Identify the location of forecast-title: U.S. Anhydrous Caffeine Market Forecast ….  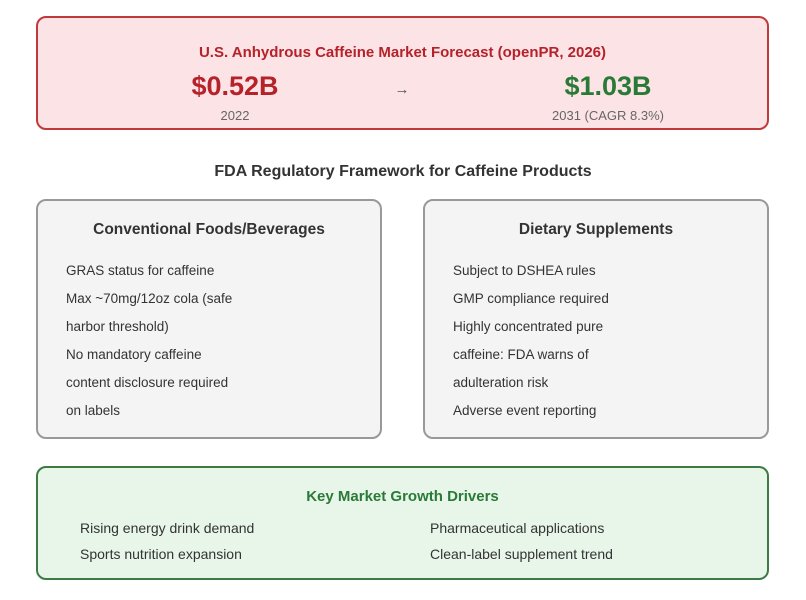
(402, 52).